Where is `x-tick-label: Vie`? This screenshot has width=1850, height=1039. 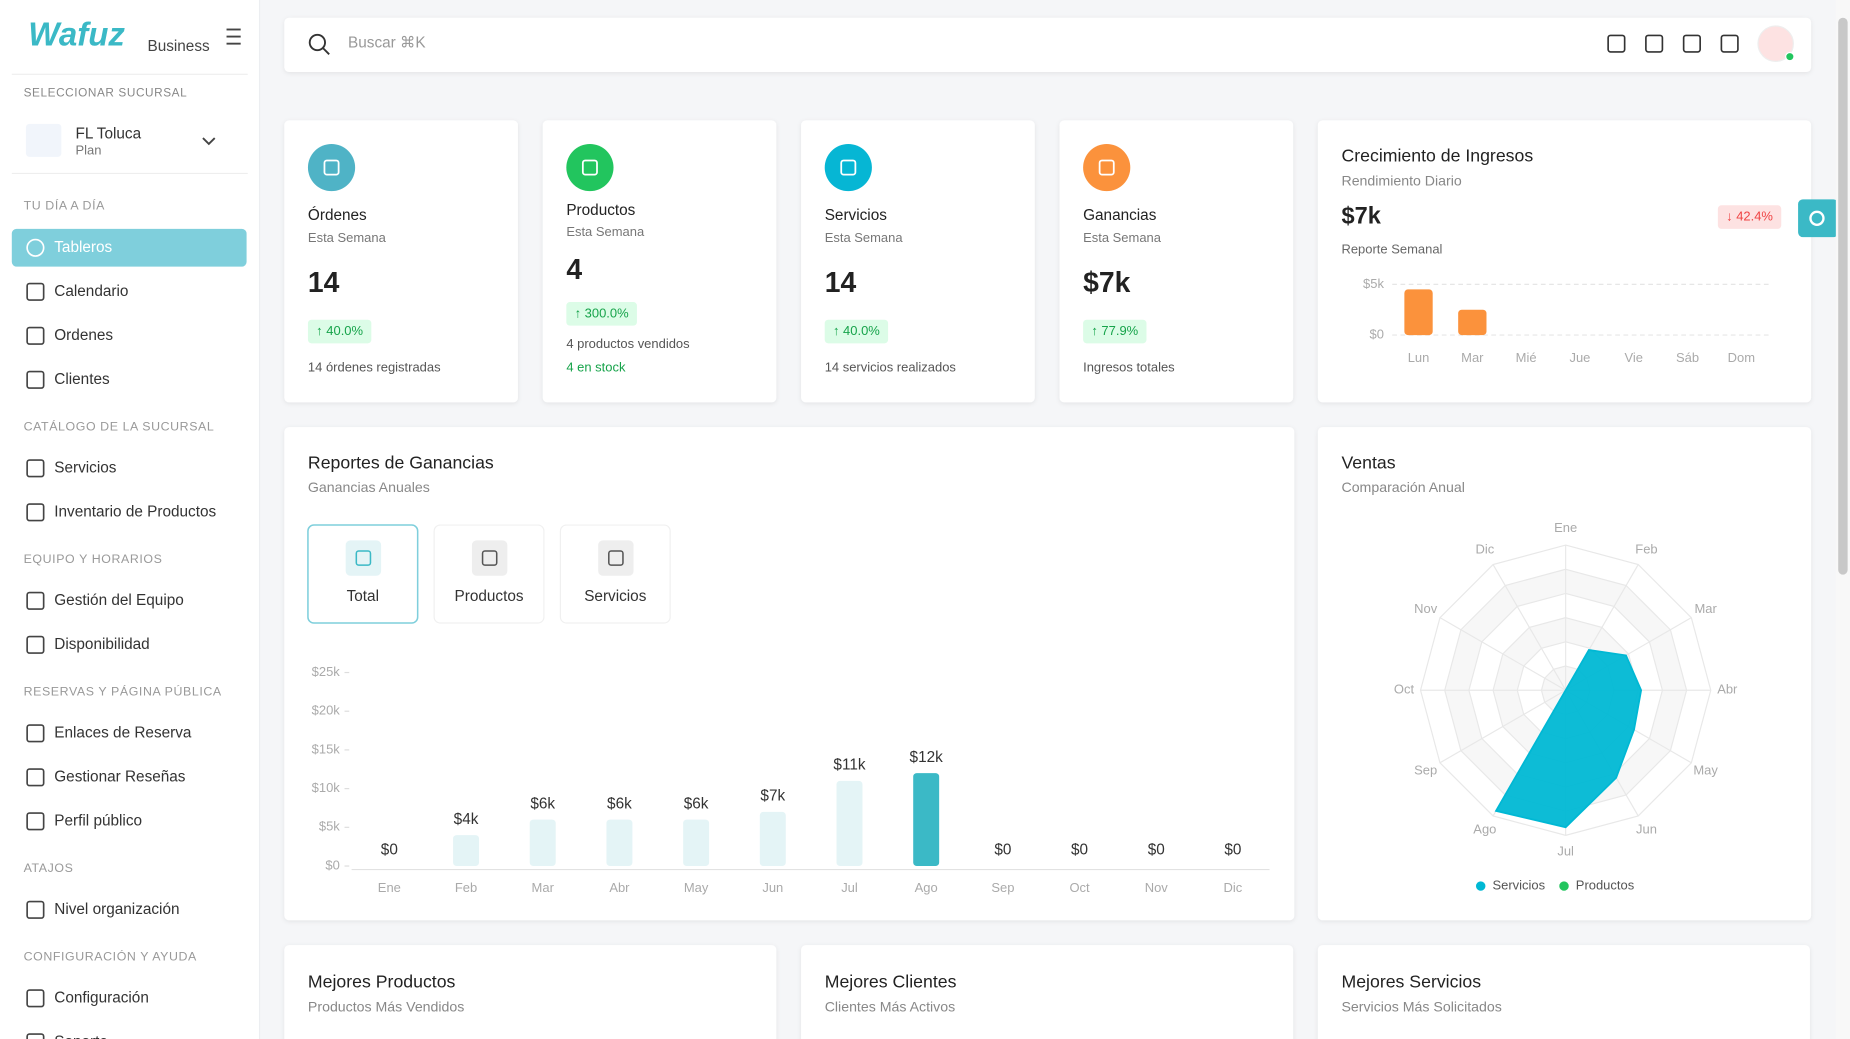
x-tick-label: Vie is located at coordinates (1633, 357).